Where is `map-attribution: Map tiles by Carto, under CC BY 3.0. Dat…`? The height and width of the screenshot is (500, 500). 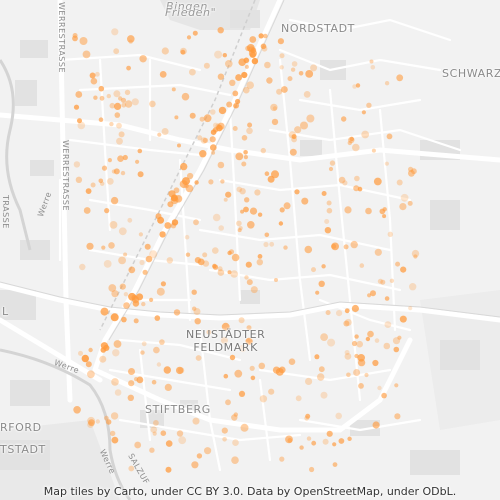
map-attribution: Map tiles by Carto, under CC BY 3.0. Dat… is located at coordinates (250, 491).